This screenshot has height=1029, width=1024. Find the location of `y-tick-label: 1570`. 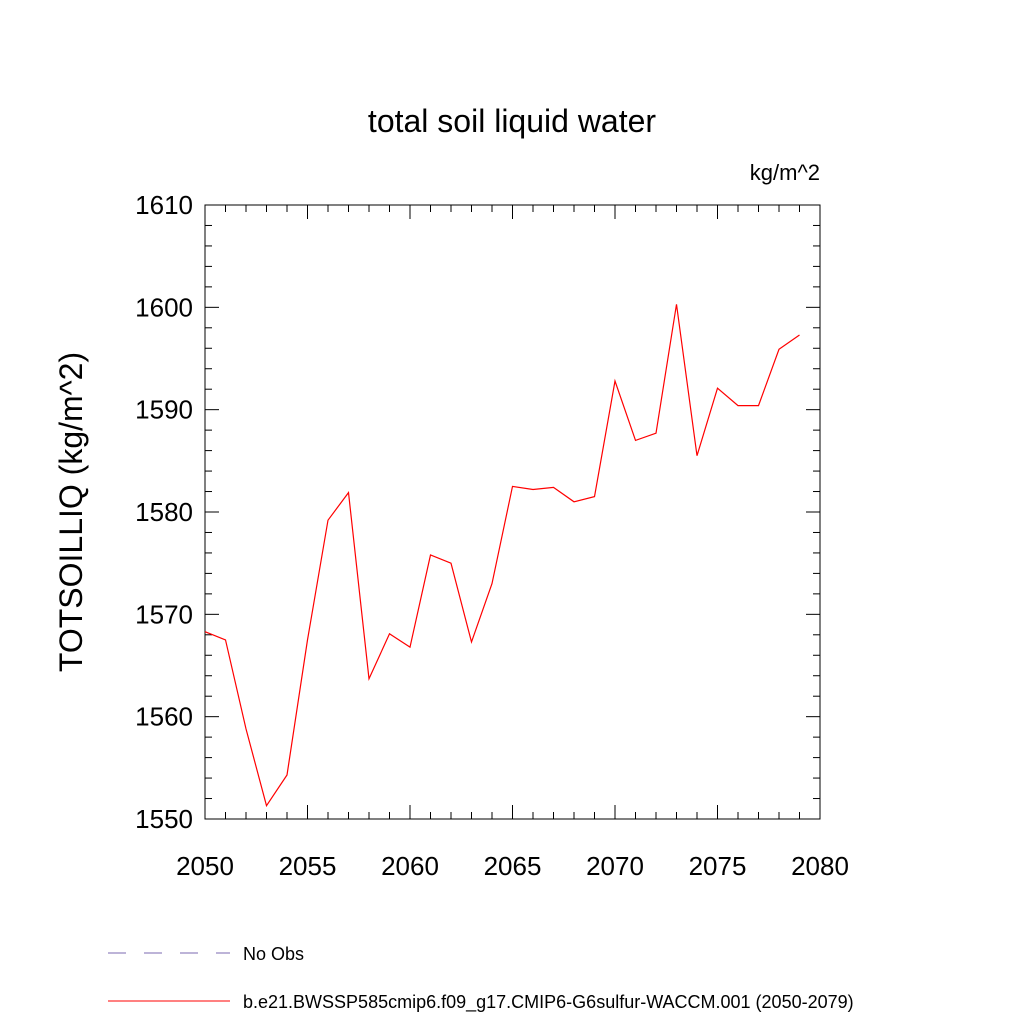

y-tick-label: 1570 is located at coordinates (164, 614).